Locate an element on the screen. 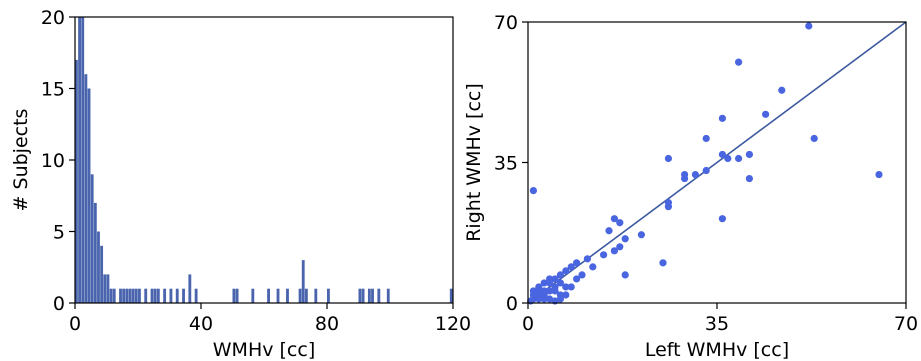  histogram-x-tick-label: 80 is located at coordinates (327, 324).